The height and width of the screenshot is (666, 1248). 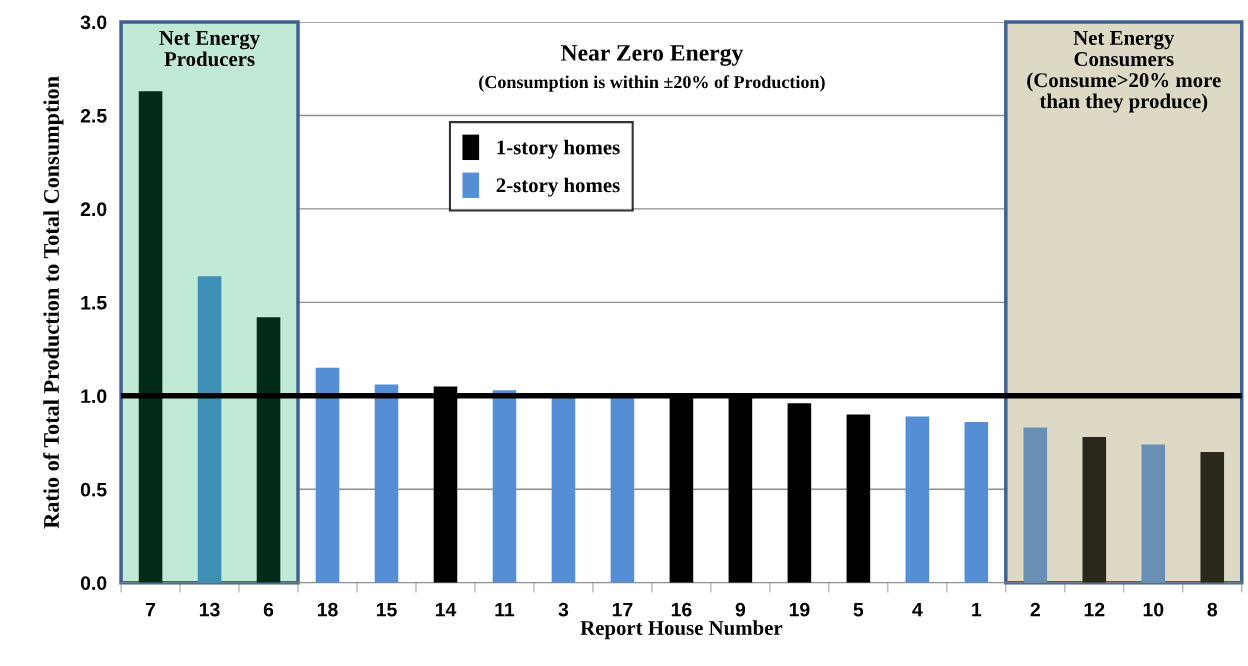 I want to click on annotation: Near Zero Energy, so click(x=652, y=55).